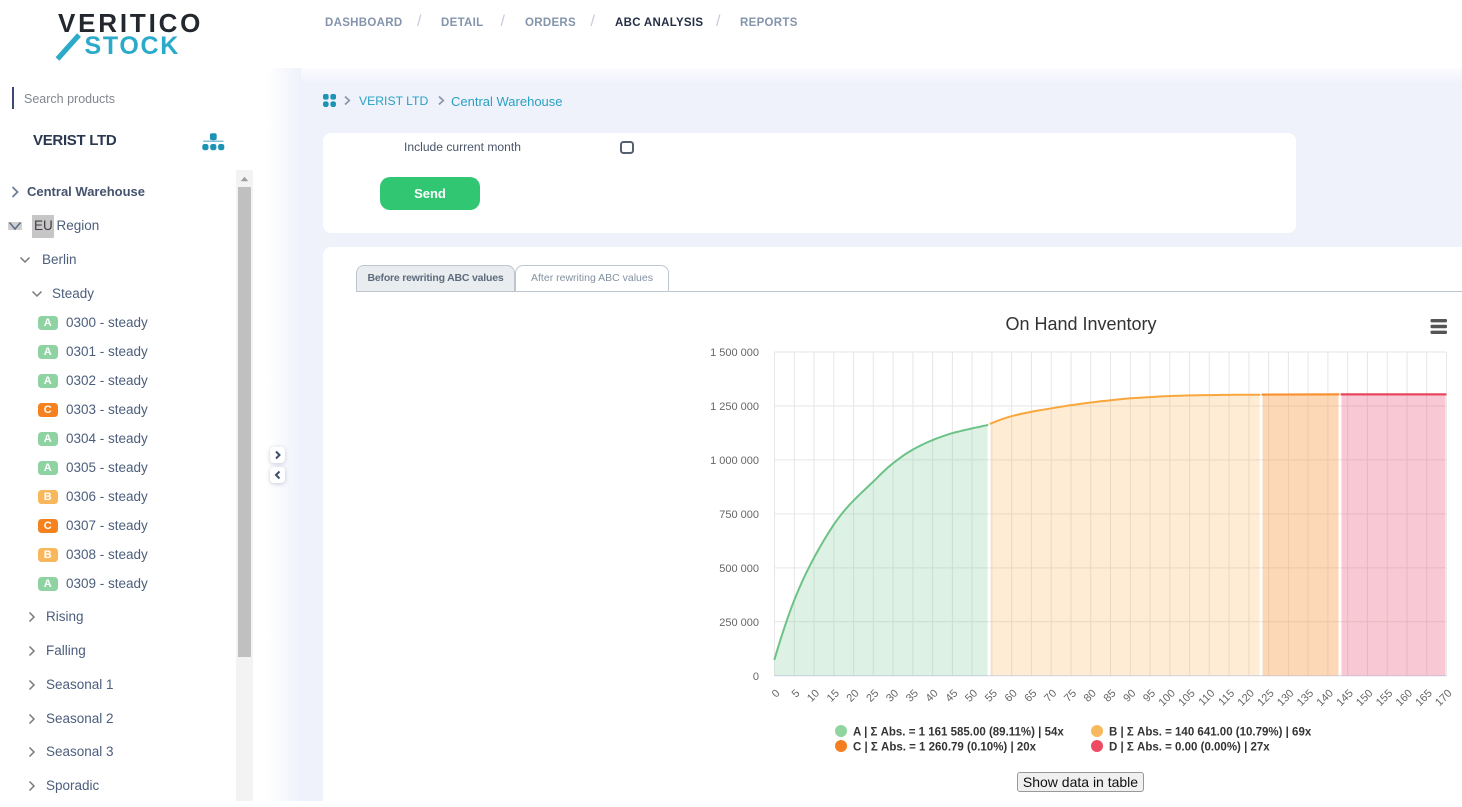  Describe the element at coordinates (945, 748) in the screenshot. I see `svg-text:C | Σ Abs. = 1 260.79 (0.10%): C | Σ Abs. = 1 260.79 (0.10%) | 20x` at that location.